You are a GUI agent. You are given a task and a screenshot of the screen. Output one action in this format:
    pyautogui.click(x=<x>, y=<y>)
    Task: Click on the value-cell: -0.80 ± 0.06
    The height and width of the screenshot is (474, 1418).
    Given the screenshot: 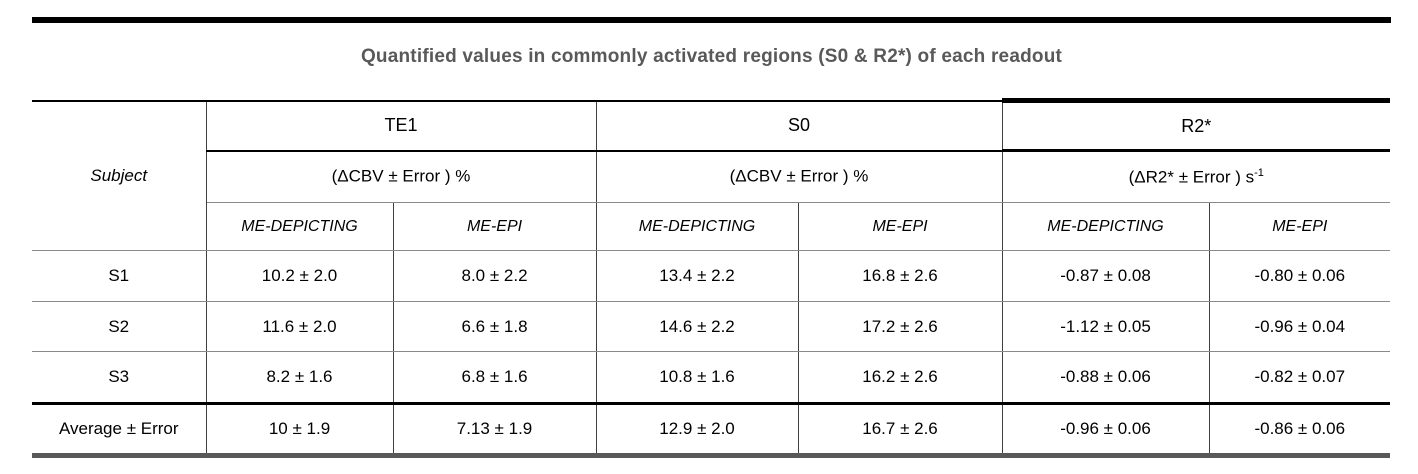 What is the action you would take?
    pyautogui.click(x=1300, y=276)
    